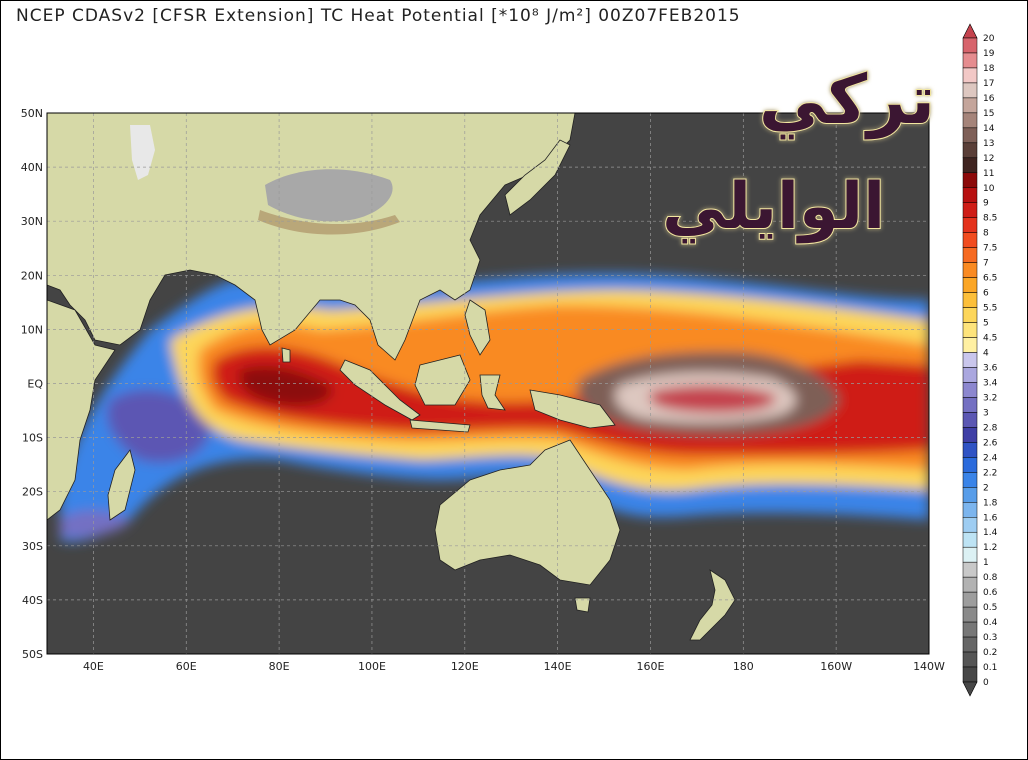 The width and height of the screenshot is (1028, 760). I want to click on colorbar-label: 10, so click(989, 189).